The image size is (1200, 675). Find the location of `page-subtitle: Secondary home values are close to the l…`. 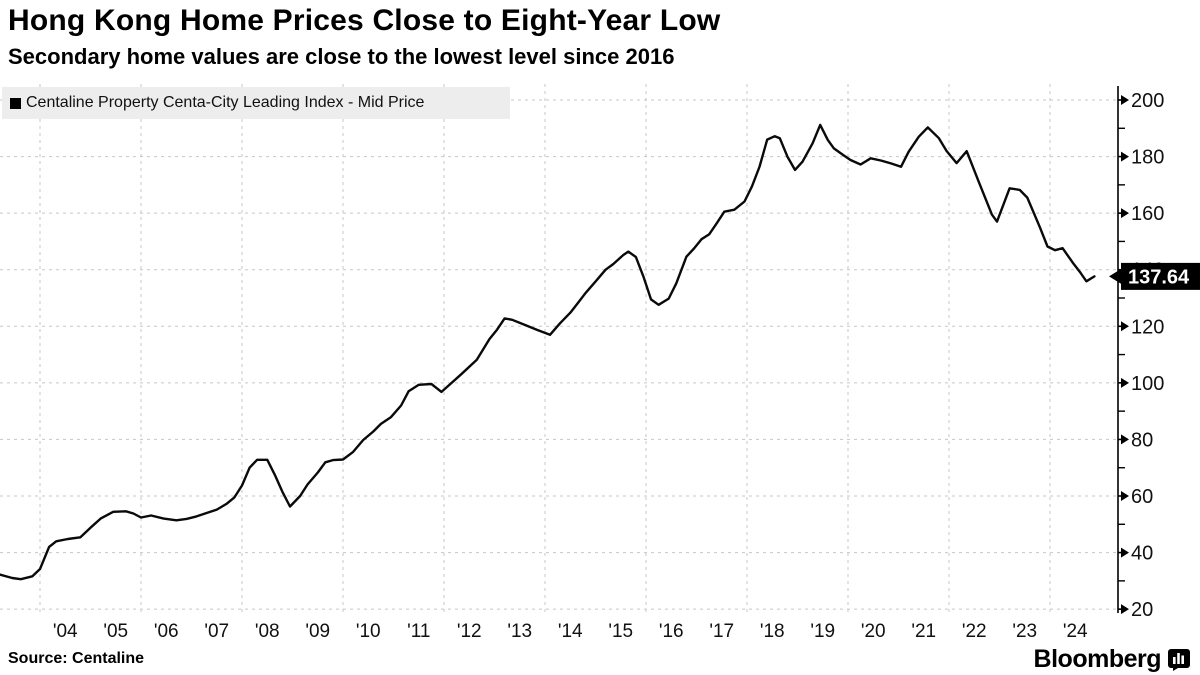

page-subtitle: Secondary home values are close to the l… is located at coordinates (341, 56).